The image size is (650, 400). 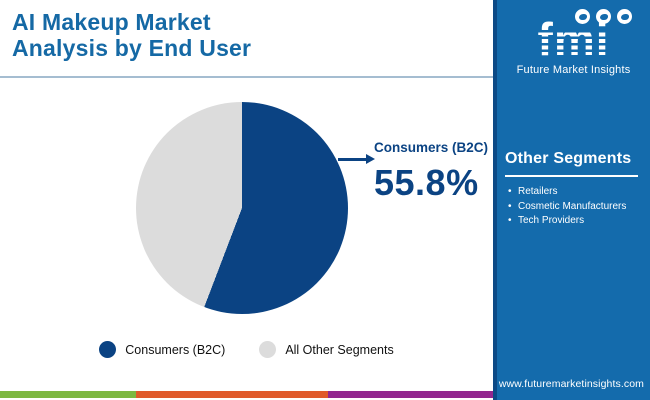 I want to click on legend-dot-consumers, so click(x=108, y=349).